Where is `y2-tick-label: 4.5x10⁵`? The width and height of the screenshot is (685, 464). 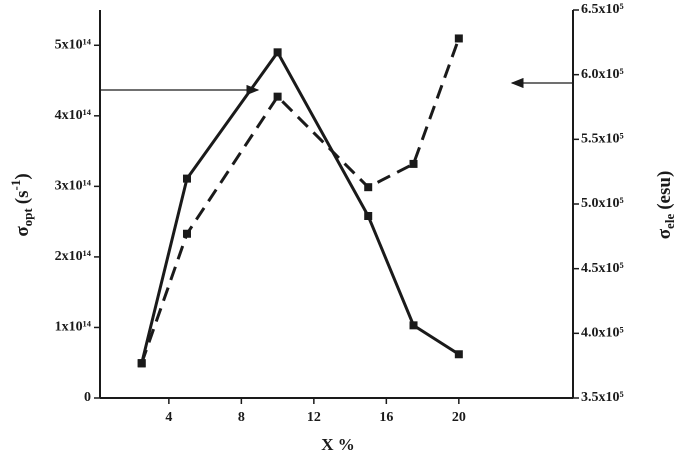
y2-tick-label: 4.5x10⁵ is located at coordinates (602, 268).